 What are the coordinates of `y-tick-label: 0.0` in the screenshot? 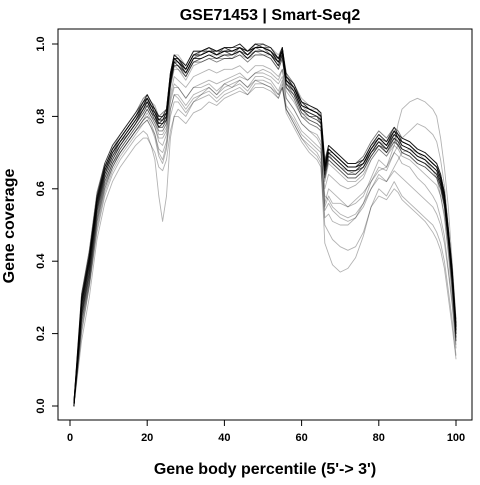 It's located at (41, 405).